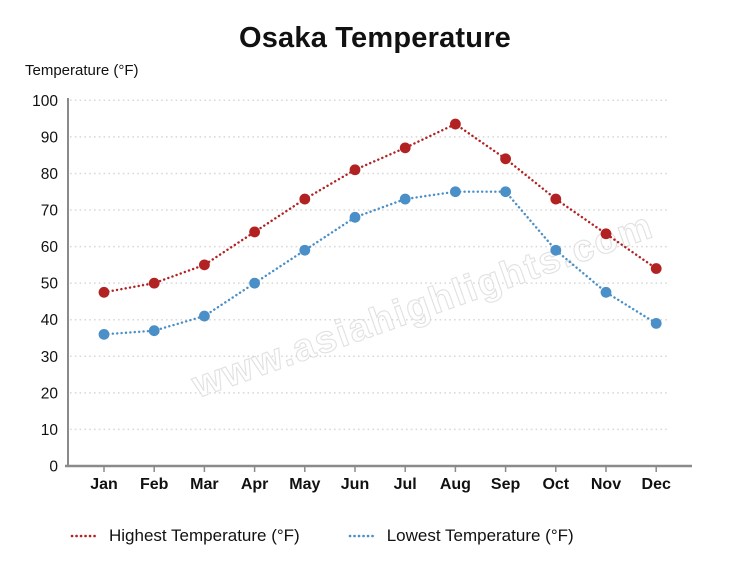 The width and height of the screenshot is (750, 570). What do you see at coordinates (606, 234) in the screenshot?
I see `highest-point-nov` at bounding box center [606, 234].